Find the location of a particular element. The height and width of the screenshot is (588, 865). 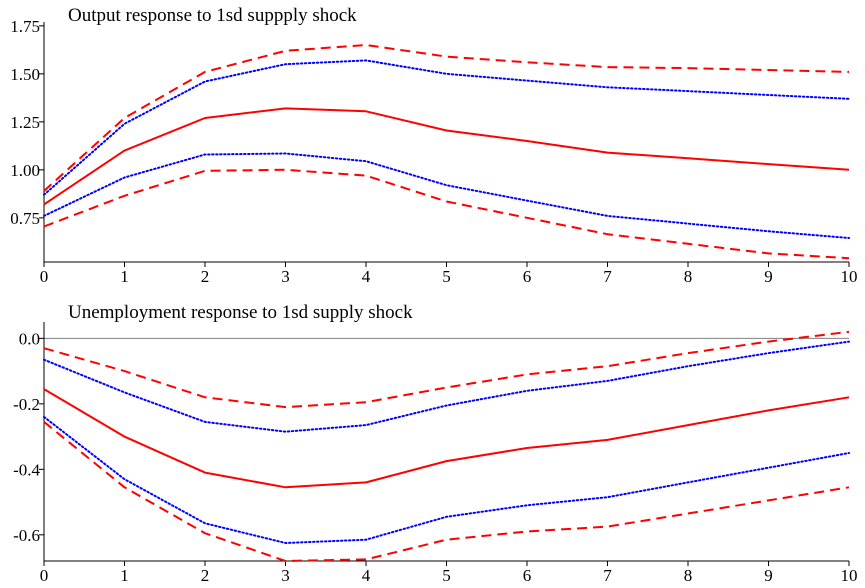

y-tick-label: -0.4 is located at coordinates (26, 469).